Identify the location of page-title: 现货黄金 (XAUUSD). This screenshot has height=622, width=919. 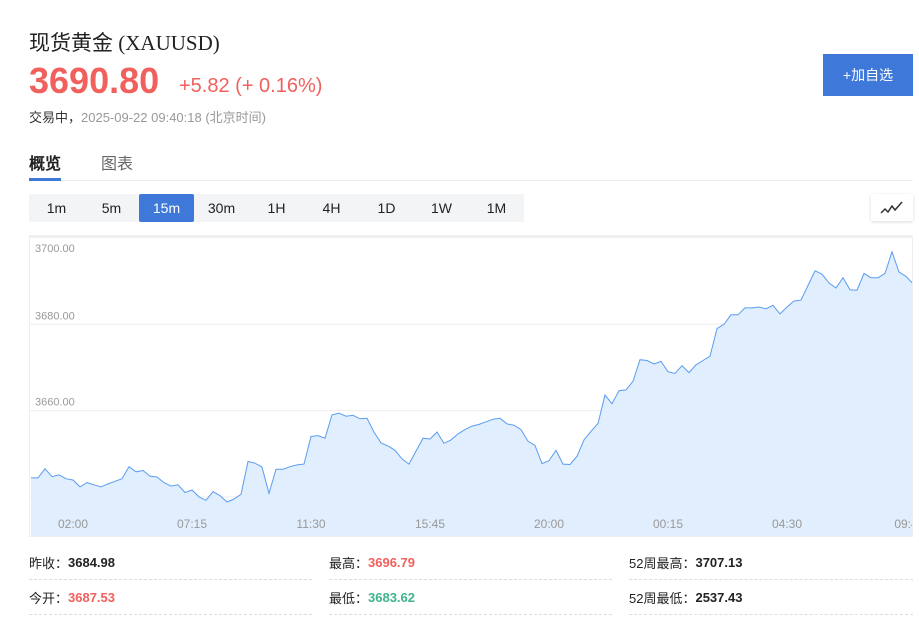
(124, 43).